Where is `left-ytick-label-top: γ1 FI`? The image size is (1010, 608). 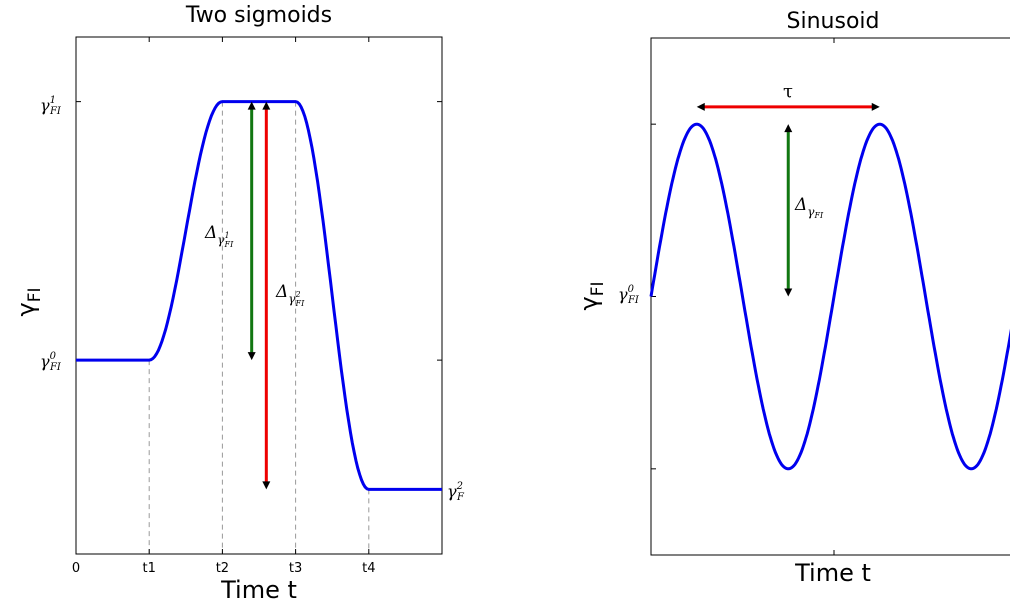
left-ytick-label-top: γ1 FI is located at coordinates (51, 106).